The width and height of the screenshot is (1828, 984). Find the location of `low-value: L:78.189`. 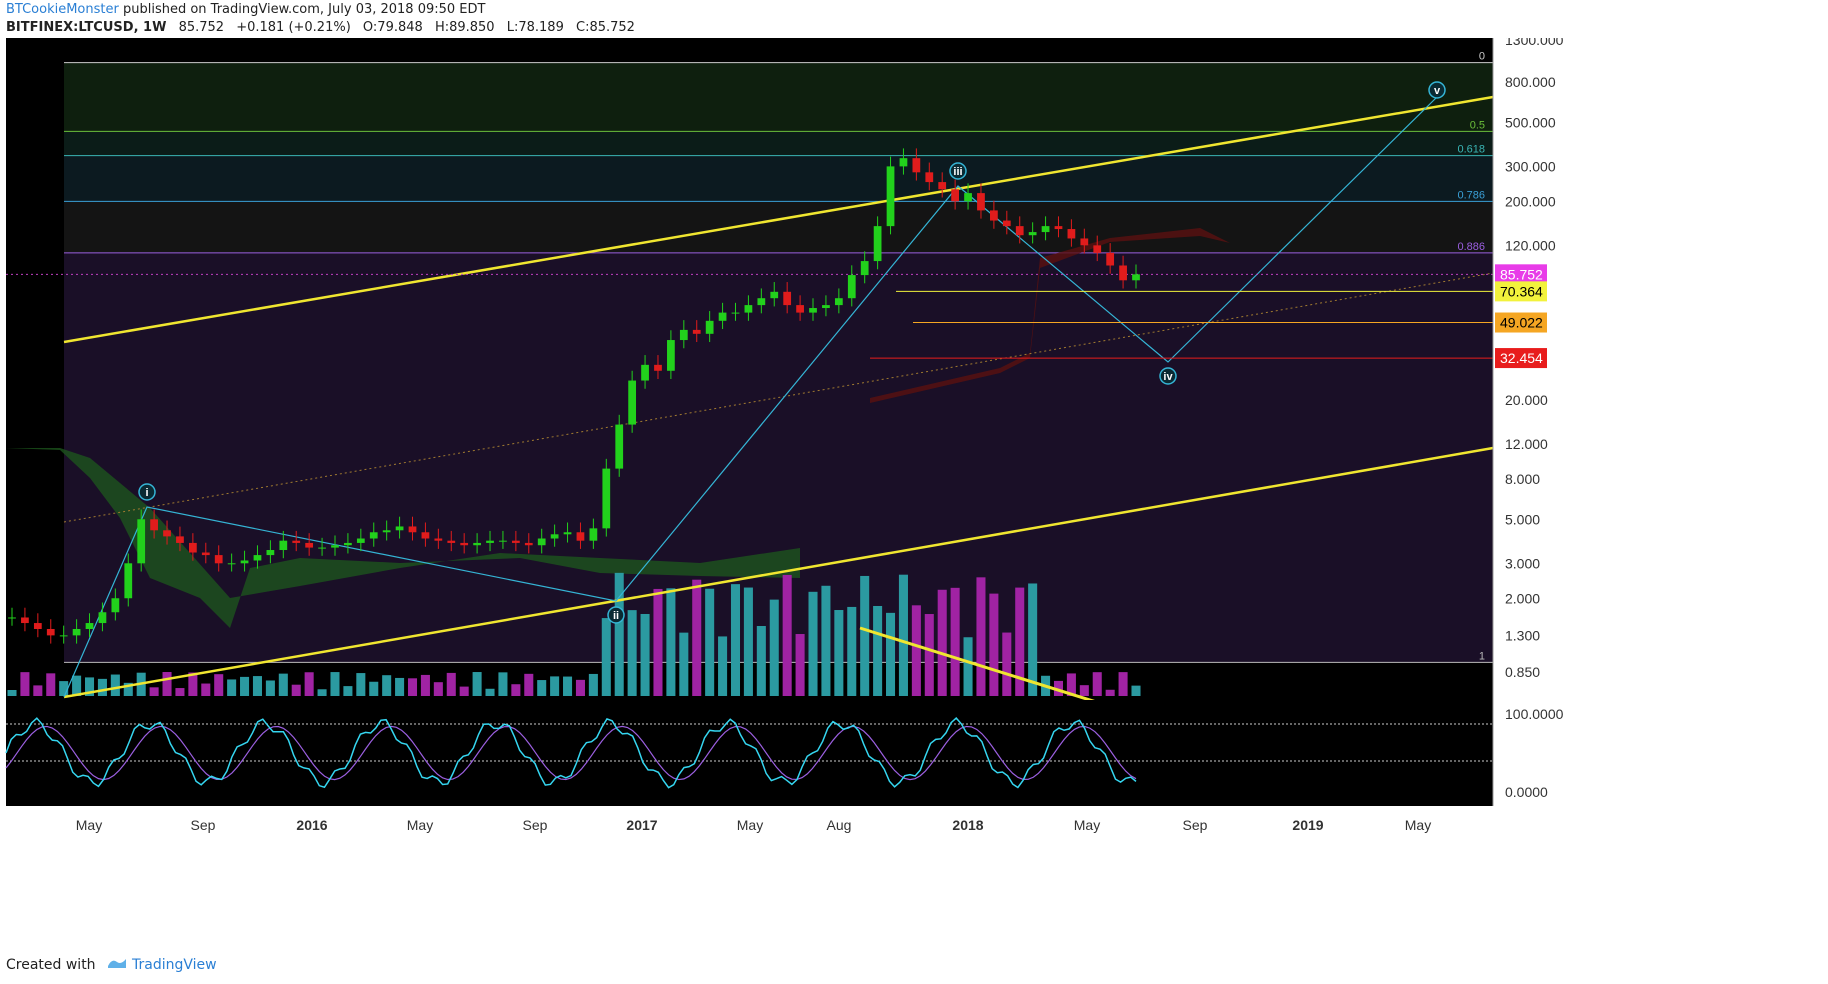

low-value: L:78.189 is located at coordinates (535, 27).